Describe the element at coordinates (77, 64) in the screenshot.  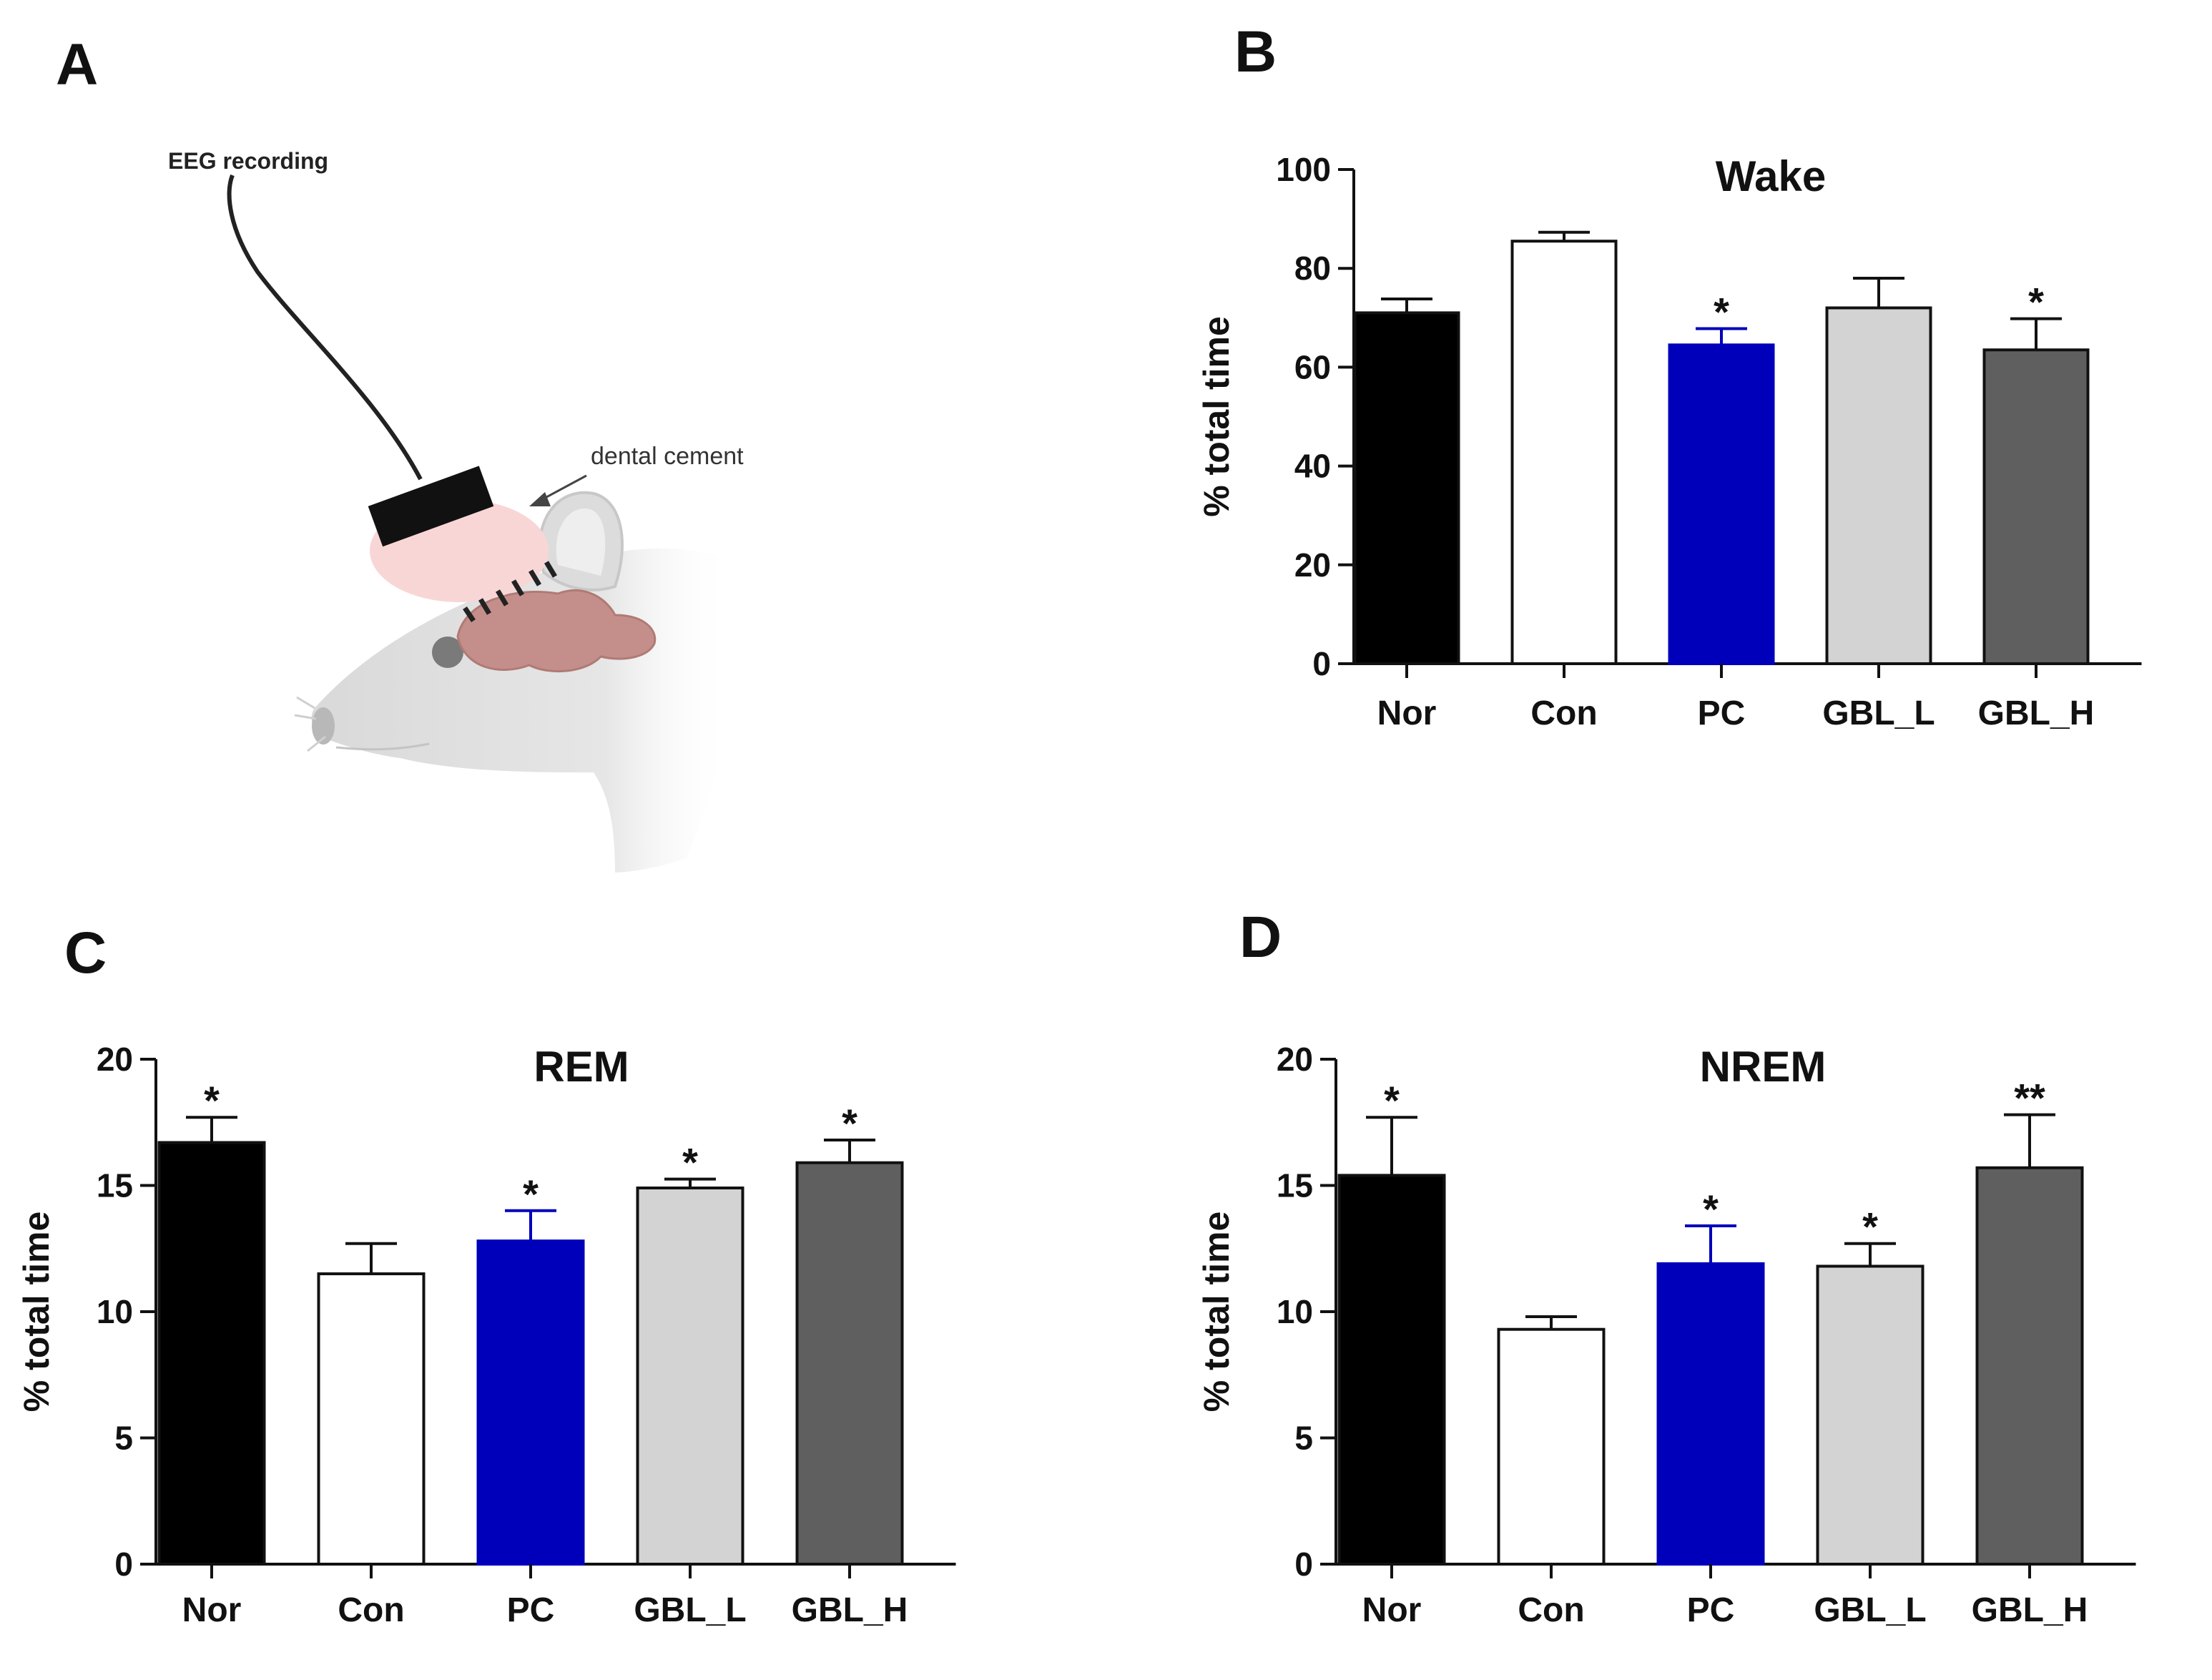
I see `panel-letter-a: A` at that location.